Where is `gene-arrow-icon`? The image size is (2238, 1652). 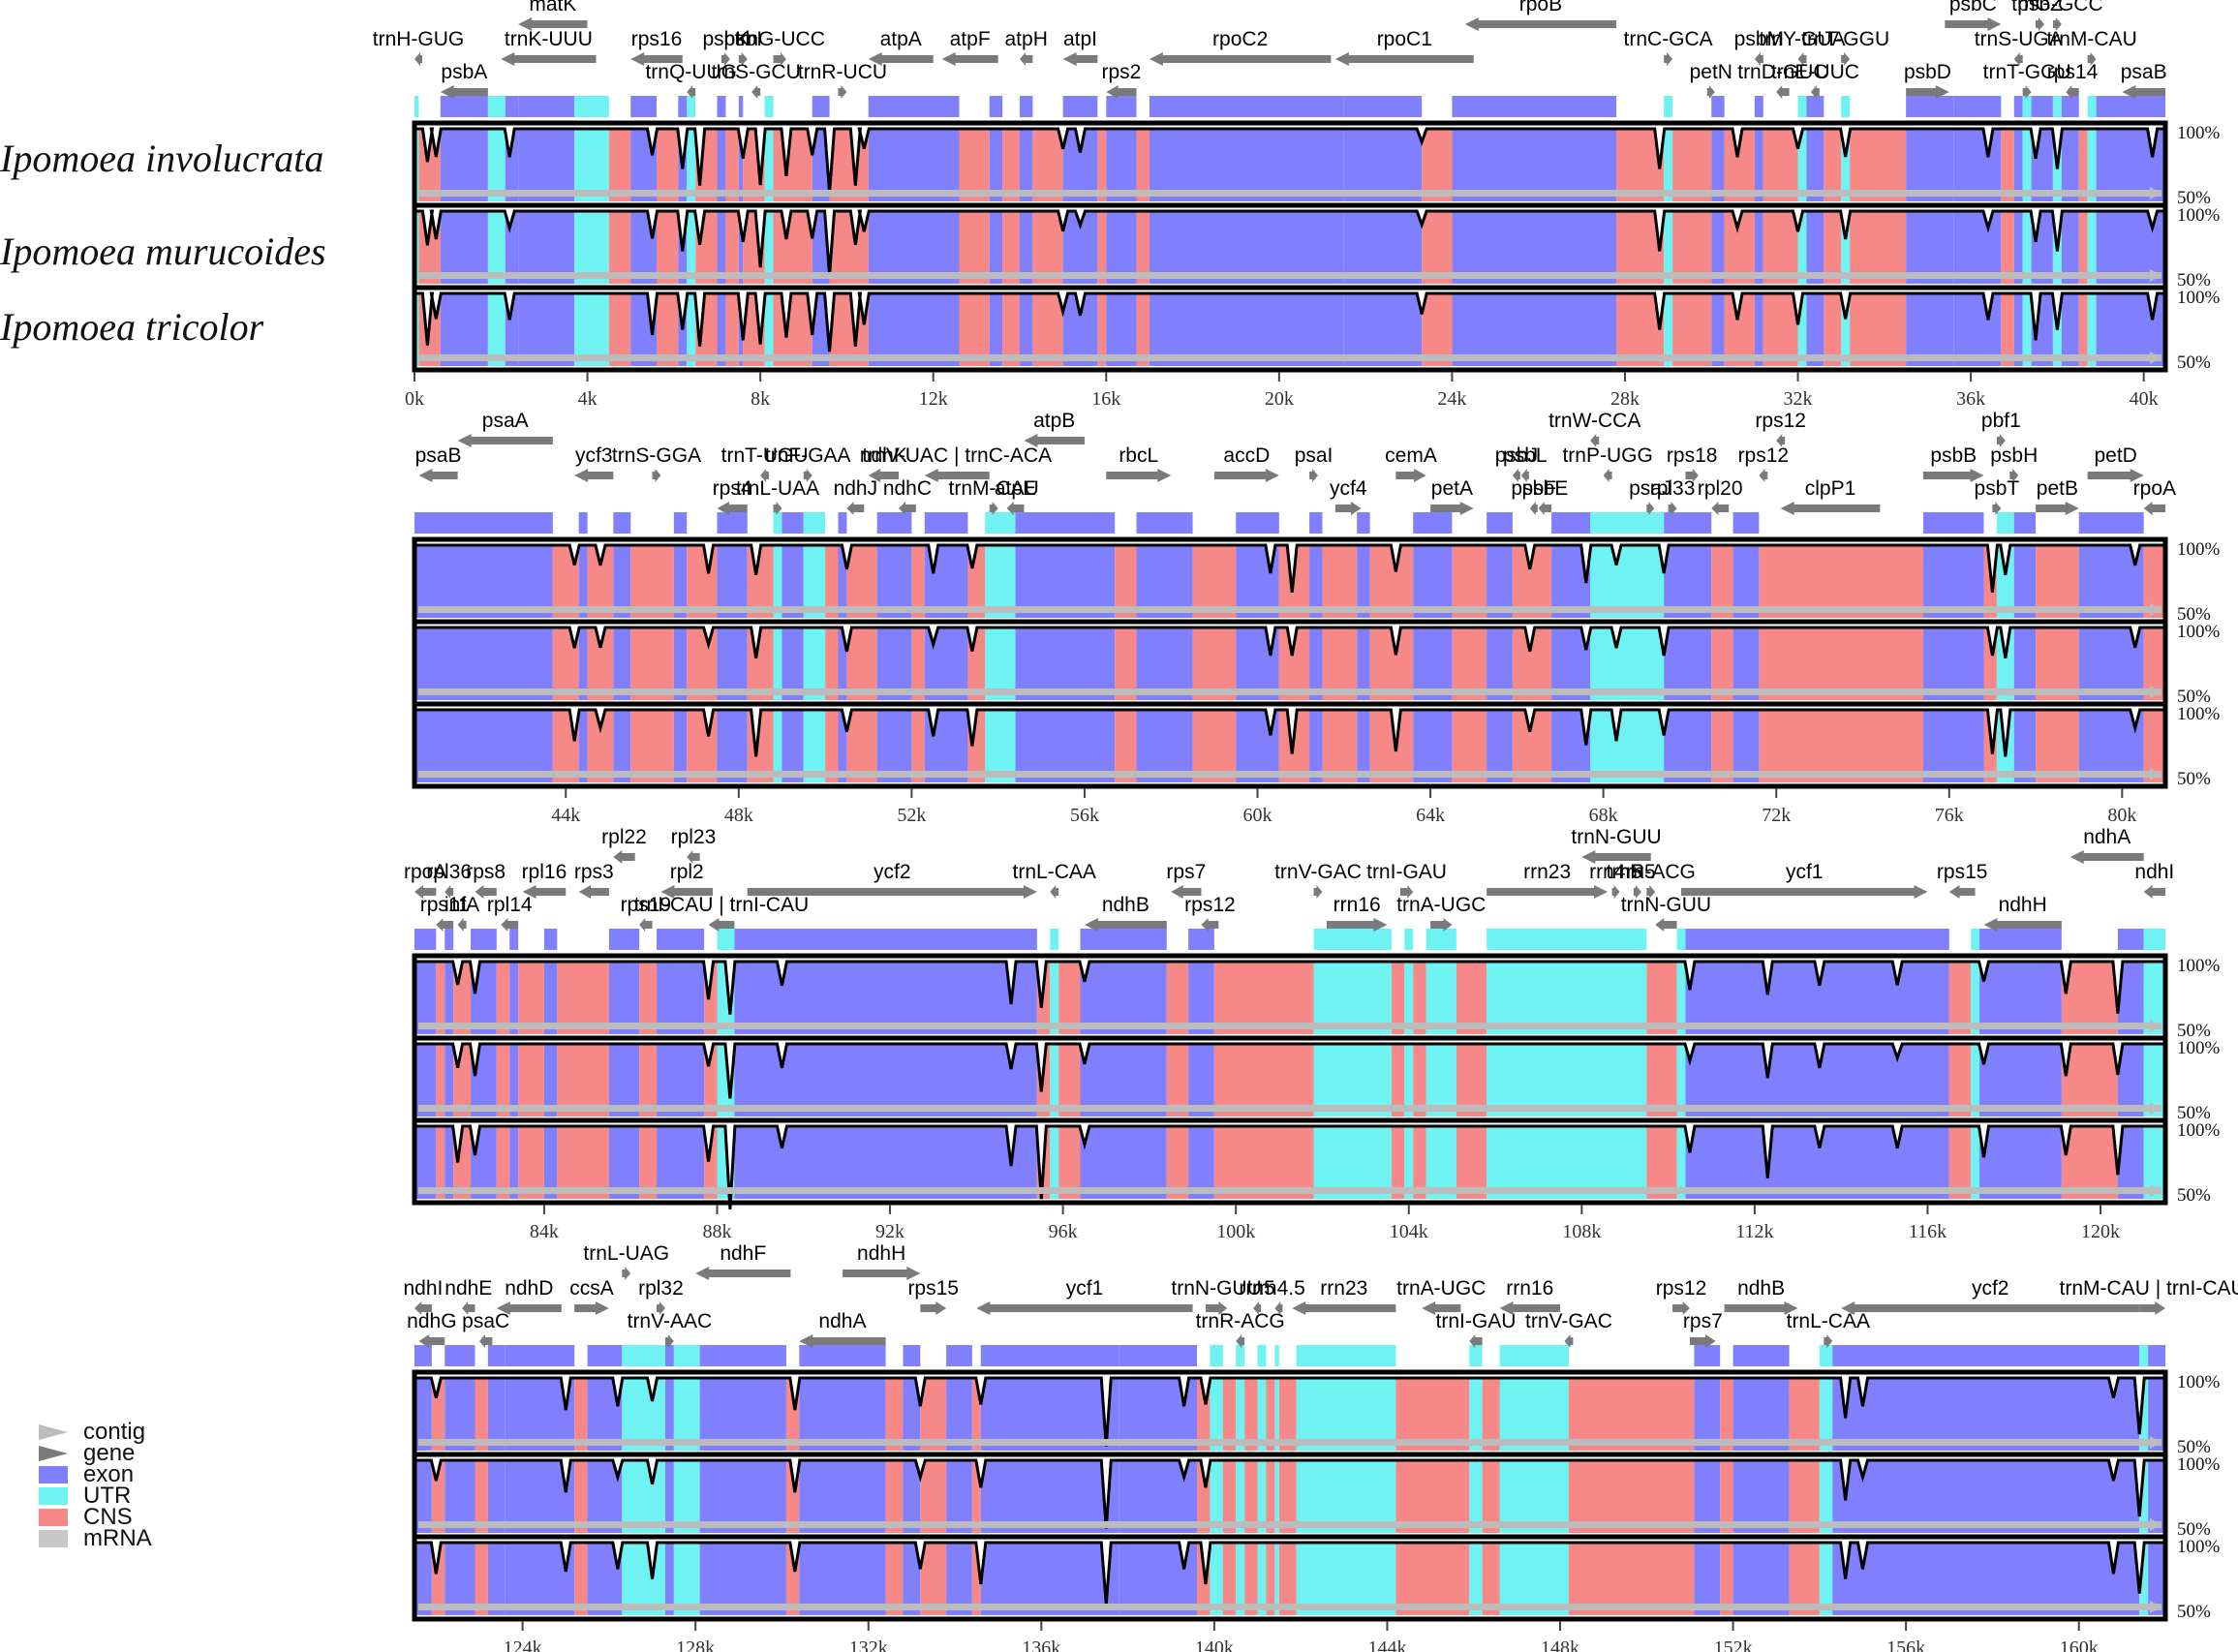
gene-arrow-icon is located at coordinates (53, 1453).